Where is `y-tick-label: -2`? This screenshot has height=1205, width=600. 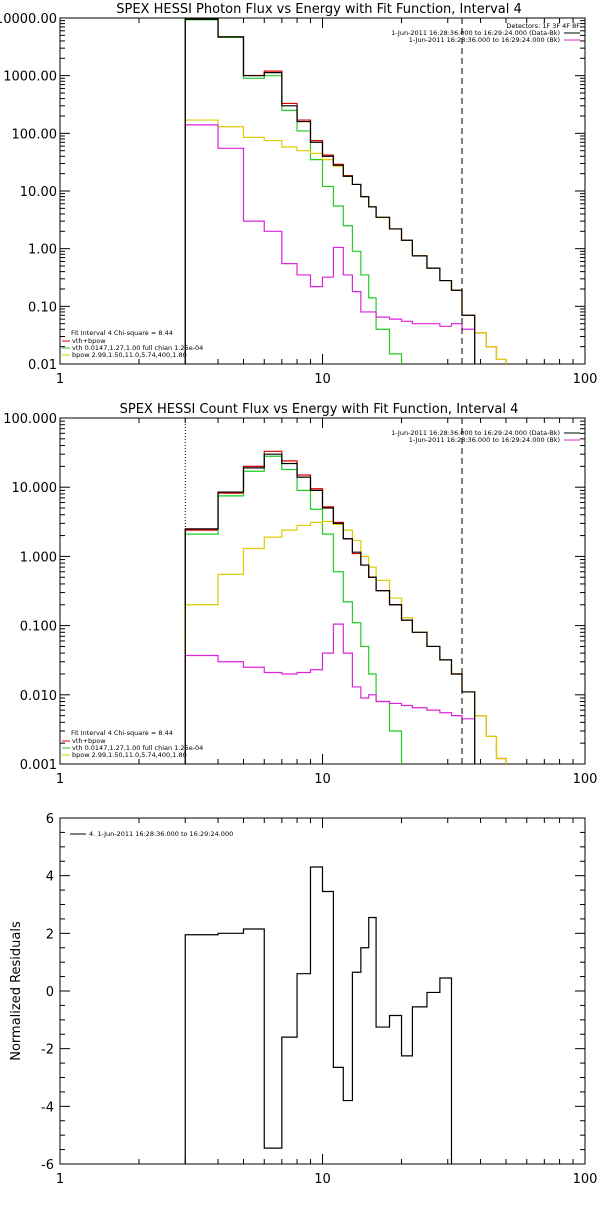 y-tick-label: -2 is located at coordinates (47, 1050).